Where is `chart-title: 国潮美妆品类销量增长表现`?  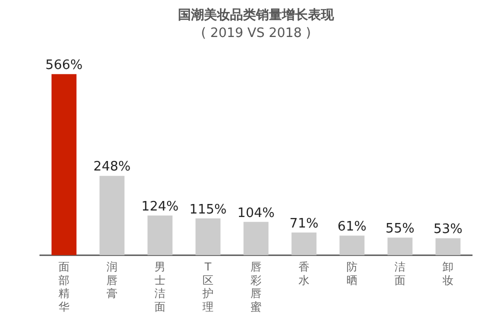
chart-title: 国潮美妆品类销量增长表现 is located at coordinates (256, 15).